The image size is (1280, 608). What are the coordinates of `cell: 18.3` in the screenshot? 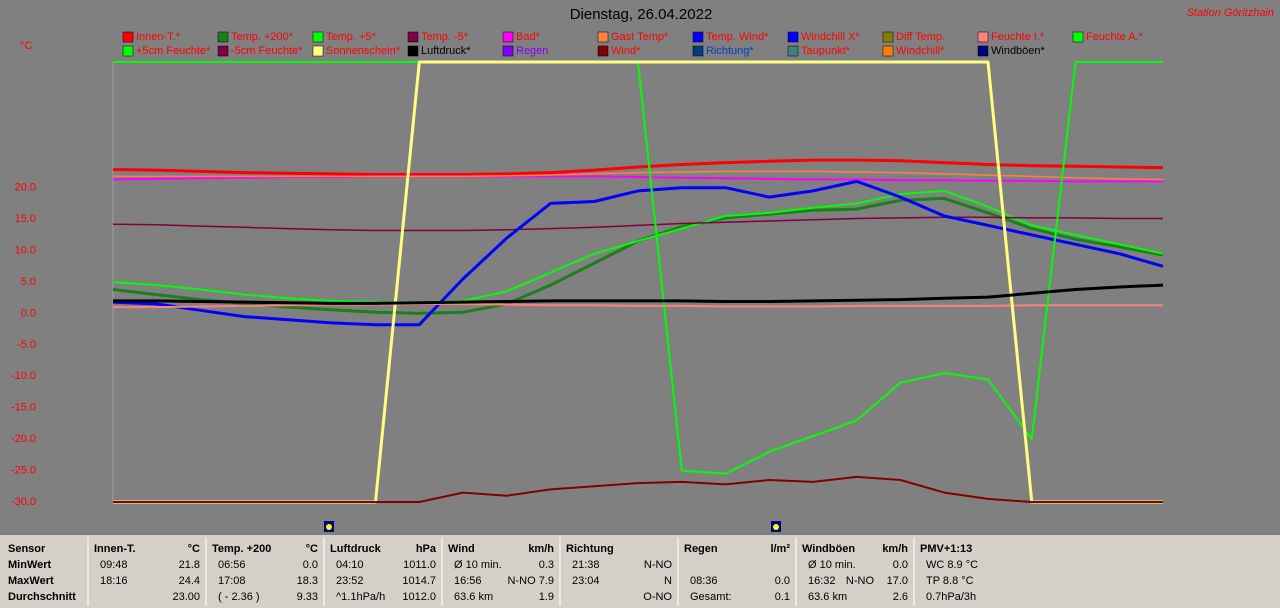 It's located at (307, 581).